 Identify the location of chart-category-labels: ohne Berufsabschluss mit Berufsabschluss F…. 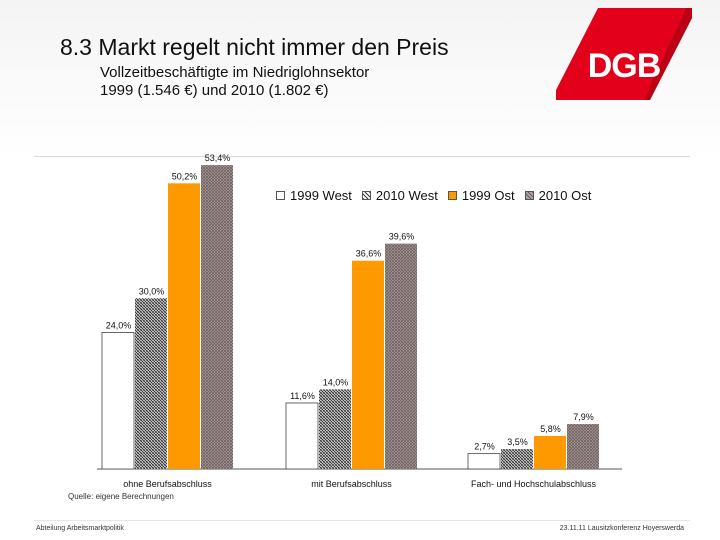
(359, 484).